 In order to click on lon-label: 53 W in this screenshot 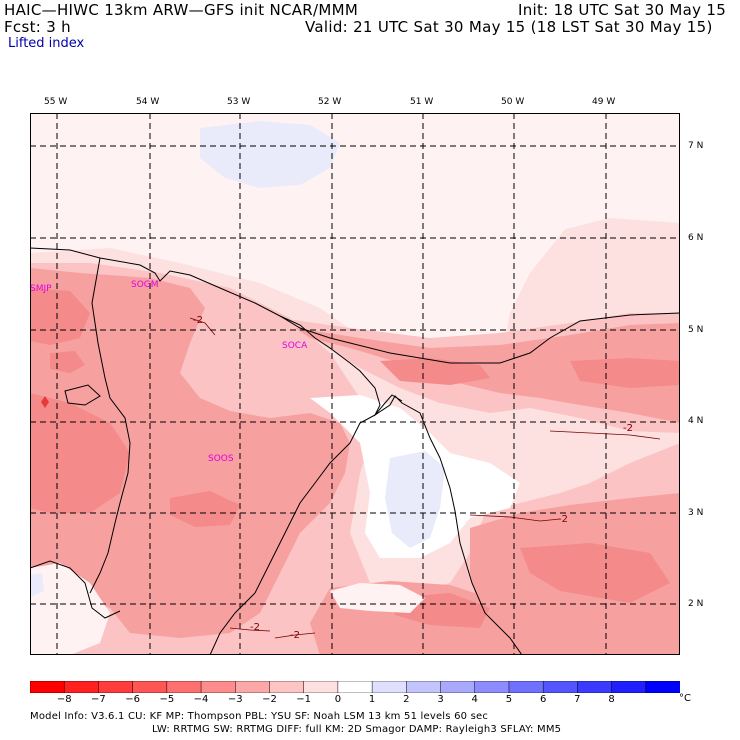, I will do `click(239, 102)`.